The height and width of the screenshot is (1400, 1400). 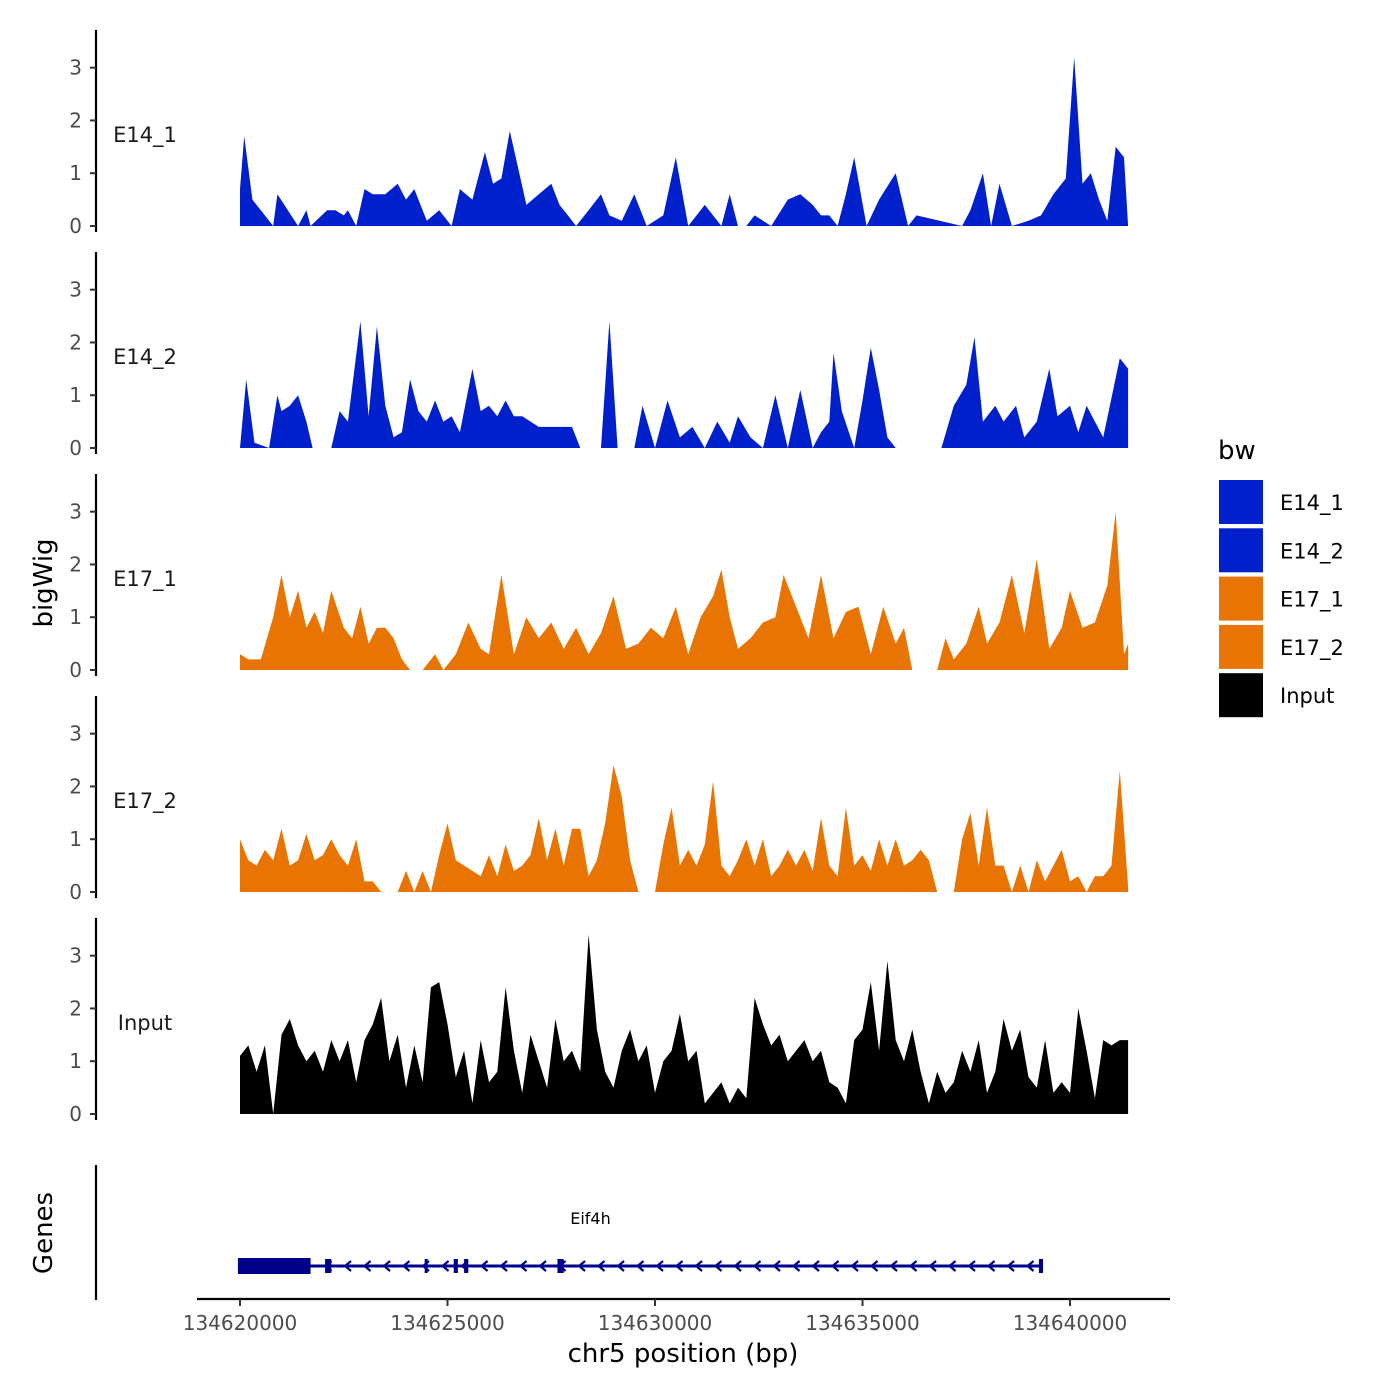 What do you see at coordinates (145, 357) in the screenshot?
I see `track-label-e14-2: E14_2` at bounding box center [145, 357].